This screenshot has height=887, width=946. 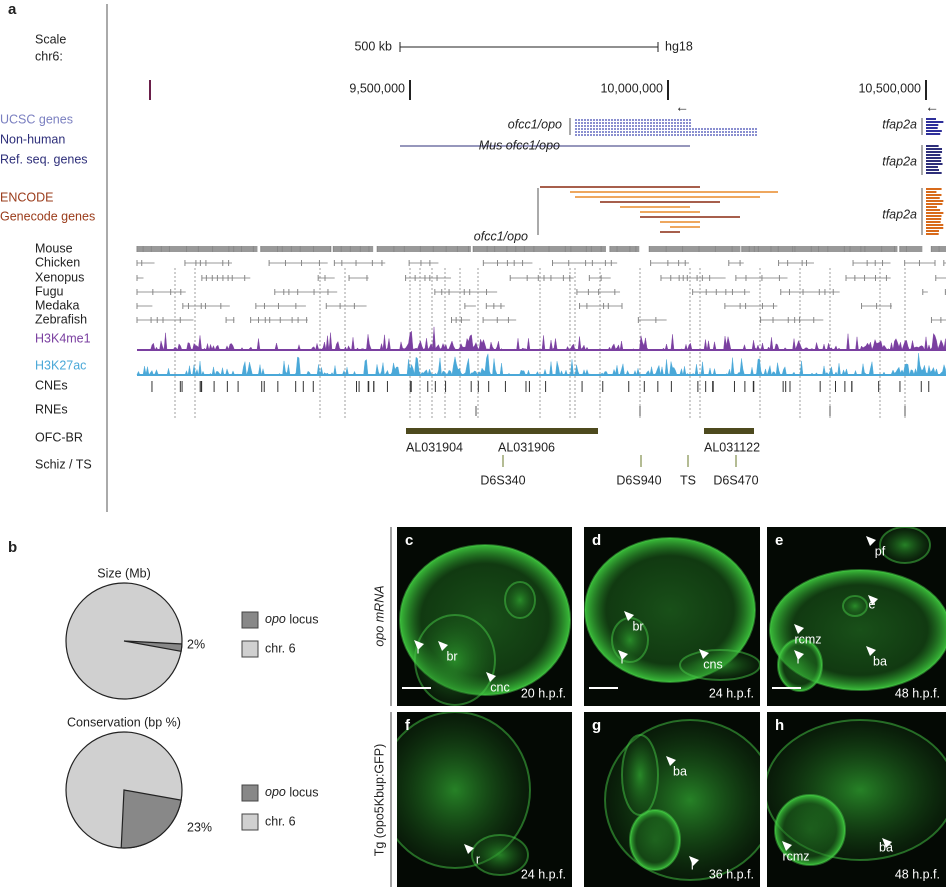 I want to click on track-label: Mouse, so click(x=54, y=248).